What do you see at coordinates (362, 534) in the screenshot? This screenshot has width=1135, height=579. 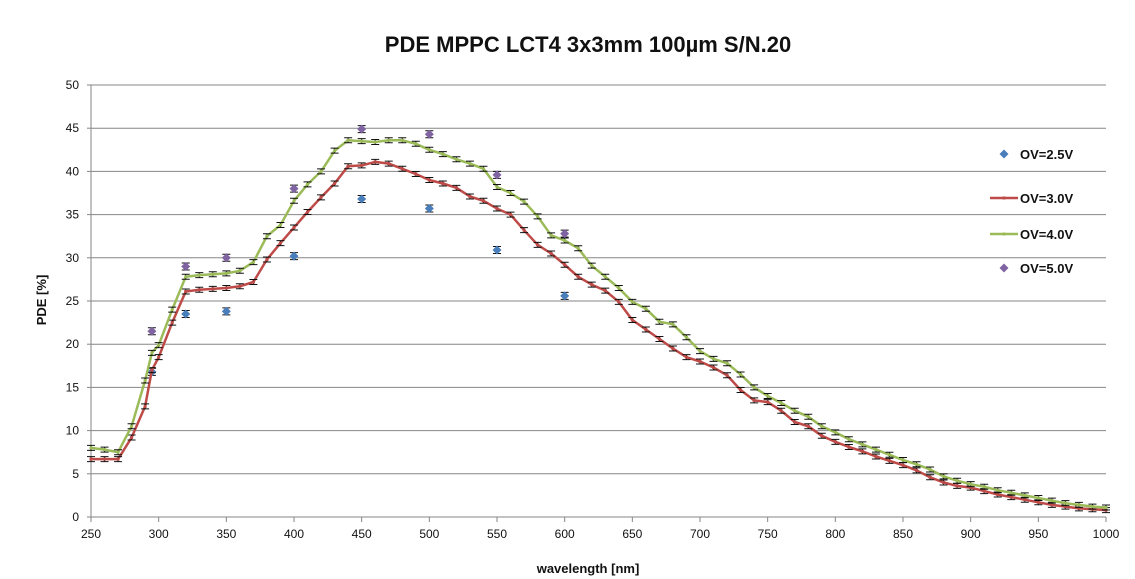 I see `x-tick-label: 450` at bounding box center [362, 534].